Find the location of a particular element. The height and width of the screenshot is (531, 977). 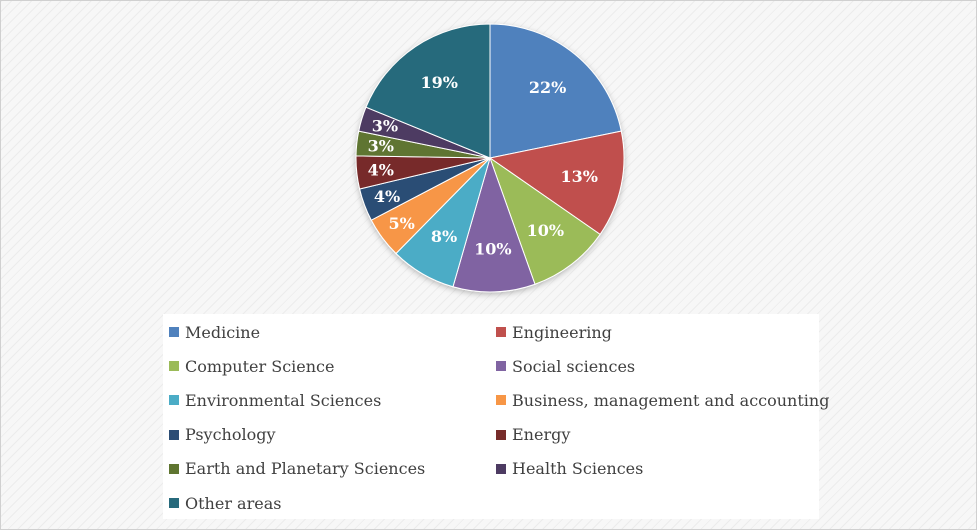

data-label-social-sciences: 10% is located at coordinates (492, 249).